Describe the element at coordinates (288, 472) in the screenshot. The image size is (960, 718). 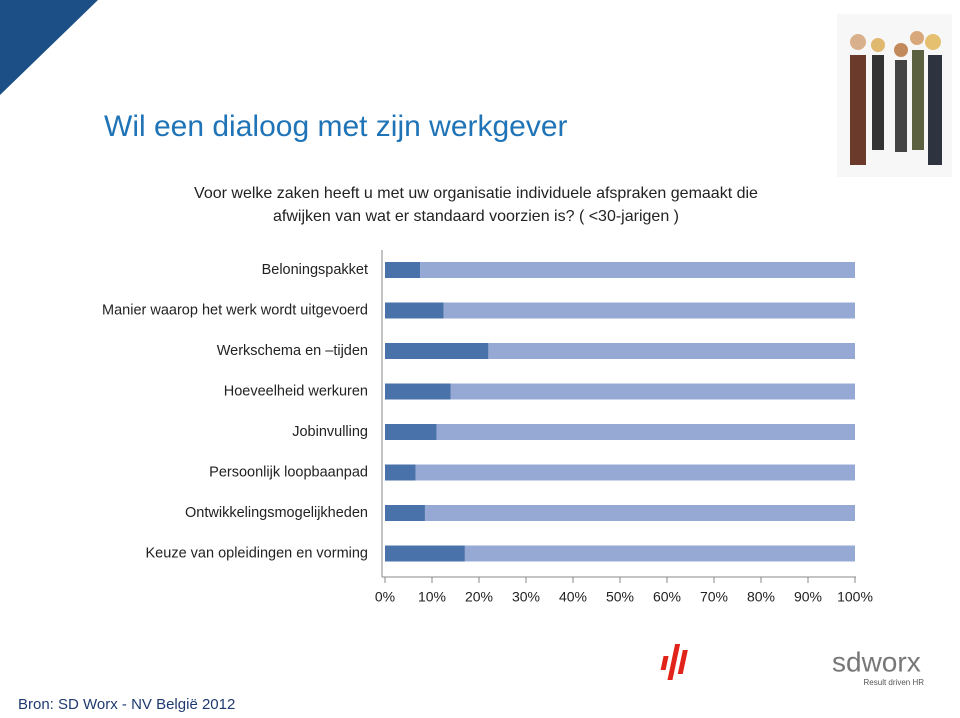
I see `category-label: Persoonlijk loopbaanpad` at that location.